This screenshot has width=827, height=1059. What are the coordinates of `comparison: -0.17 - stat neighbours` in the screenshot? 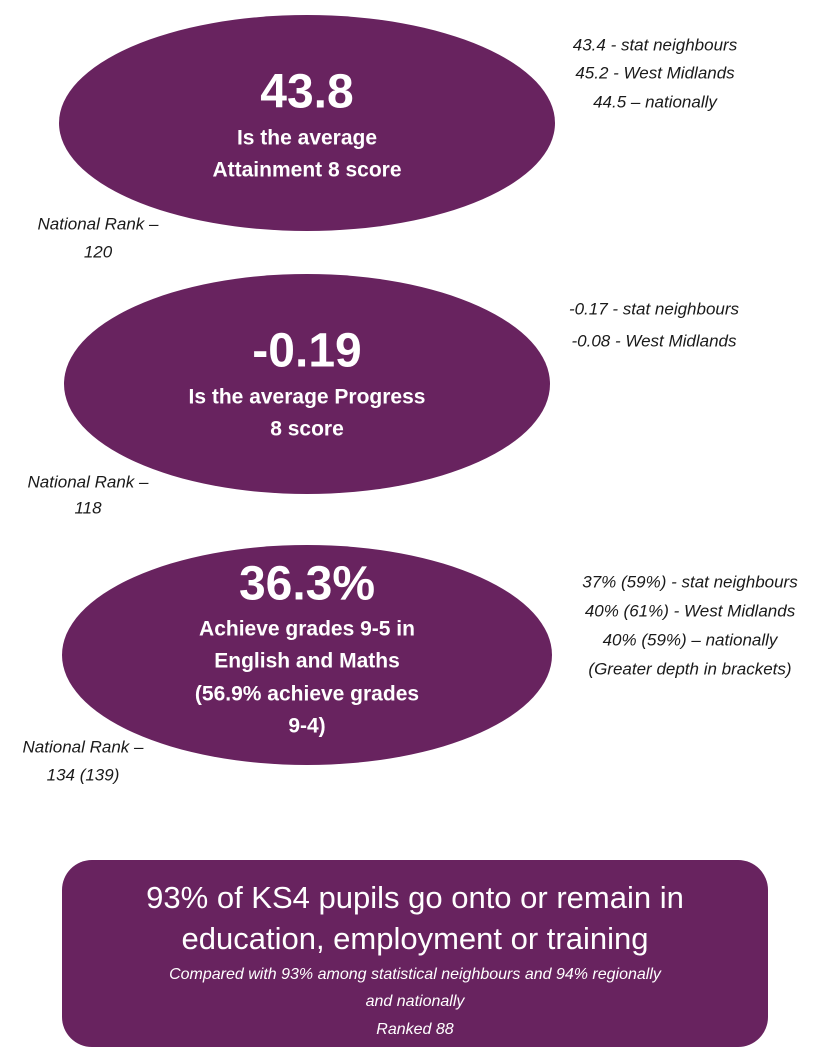 It's located at (654, 308).